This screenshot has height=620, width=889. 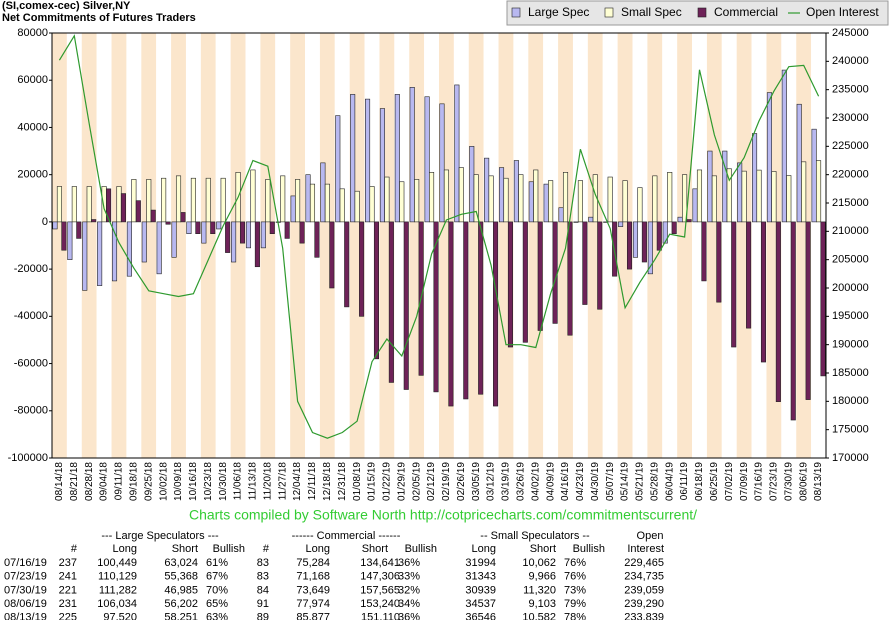 I want to click on table-cell: 65%, so click(x=217, y=604).